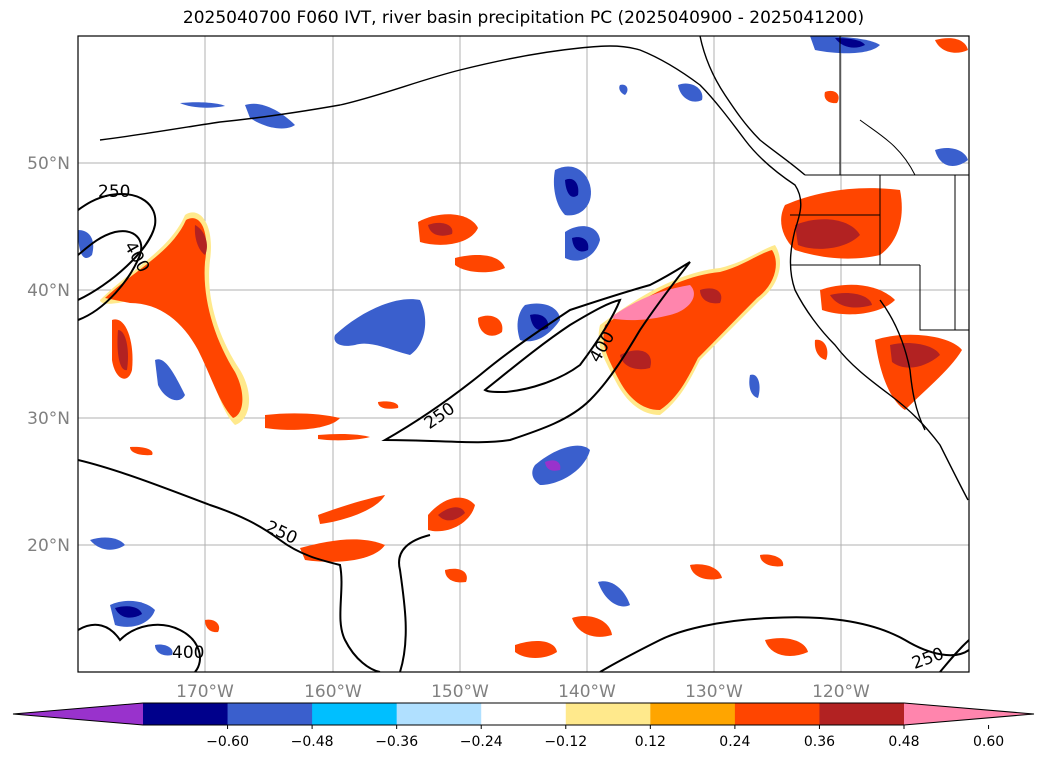 This screenshot has height=765, width=1047. What do you see at coordinates (78, 714) in the screenshot?
I see `colorbar-extend-min` at bounding box center [78, 714].